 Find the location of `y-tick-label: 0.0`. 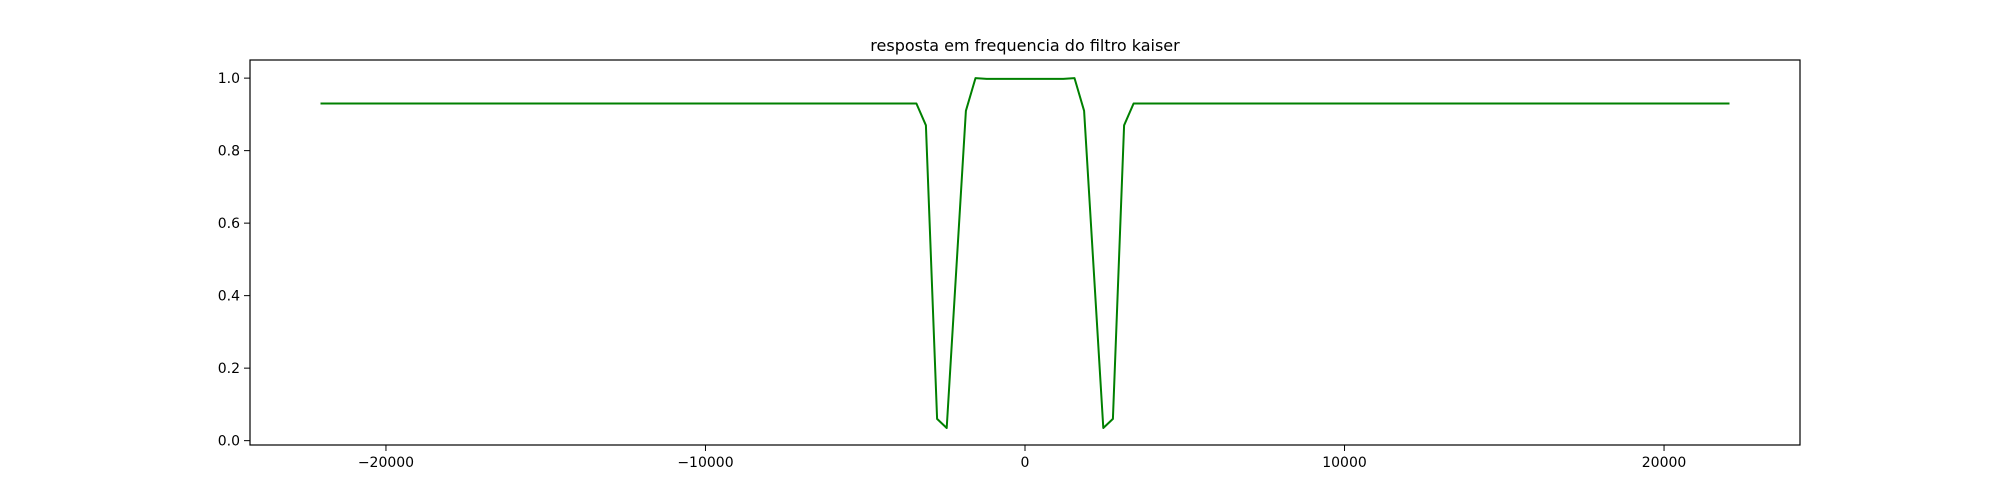

y-tick-label: 0.0 is located at coordinates (229, 442).